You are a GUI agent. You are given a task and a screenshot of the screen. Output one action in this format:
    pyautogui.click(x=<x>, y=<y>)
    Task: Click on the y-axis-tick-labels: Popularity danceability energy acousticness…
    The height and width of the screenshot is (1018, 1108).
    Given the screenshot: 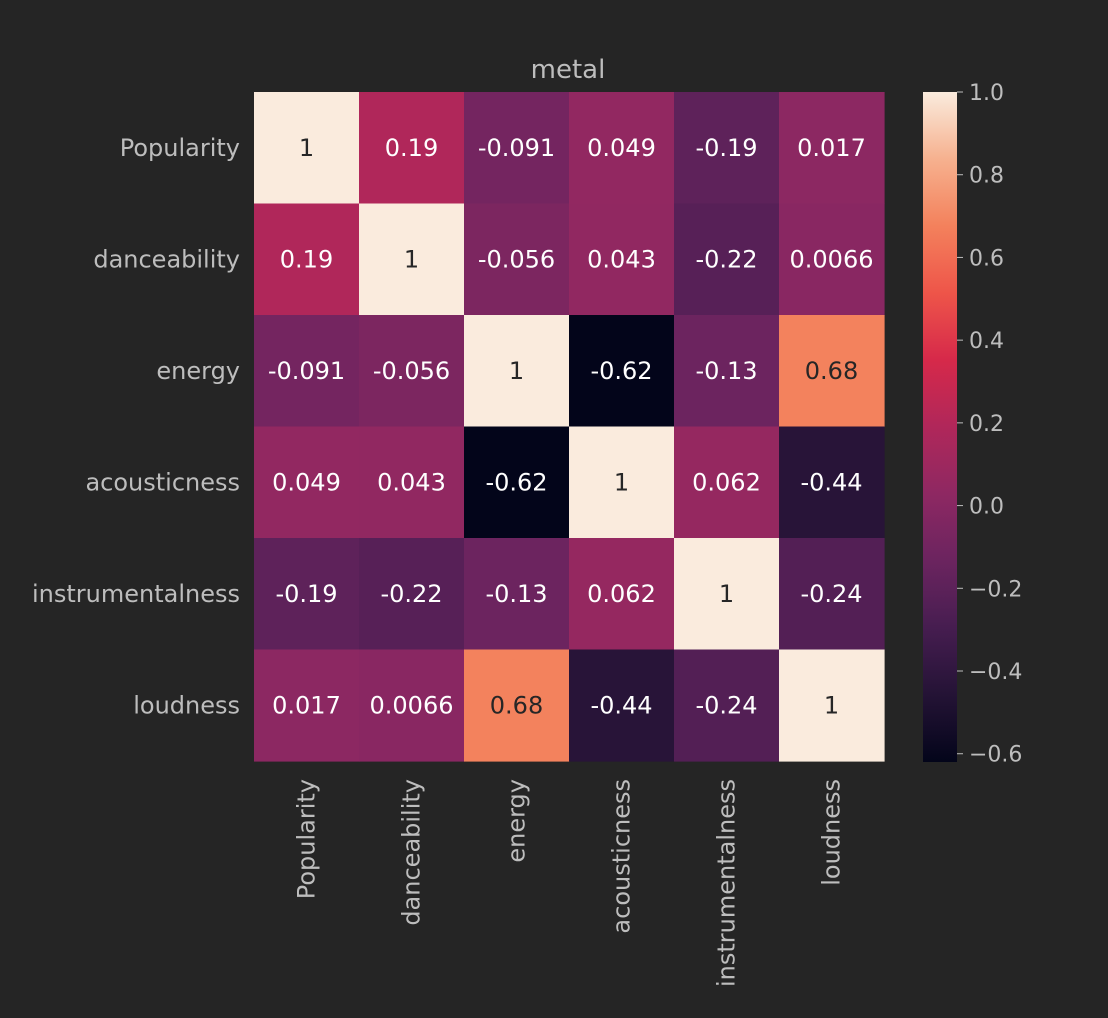 What is the action you would take?
    pyautogui.click(x=136, y=427)
    